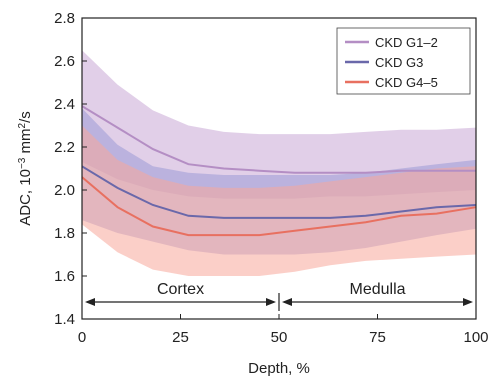 This screenshot has width=493, height=379. Describe the element at coordinates (64, 104) in the screenshot. I see `y-tick-label: 2.4` at that location.